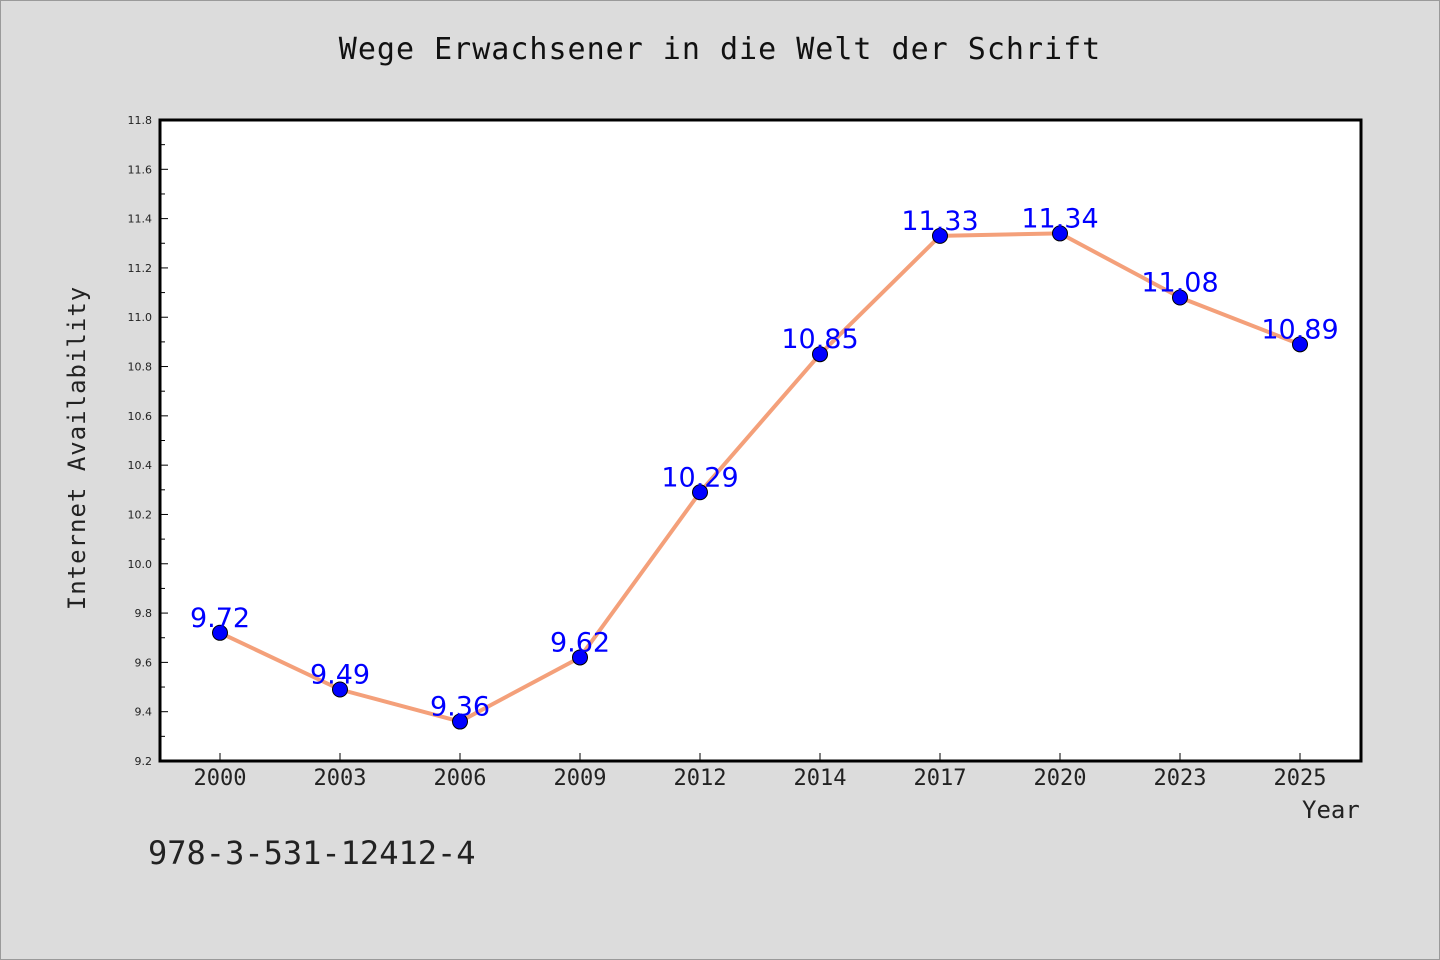 This screenshot has width=1440, height=960. Describe the element at coordinates (140, 465) in the screenshot. I see `y-tick-label: 10.4` at that location.